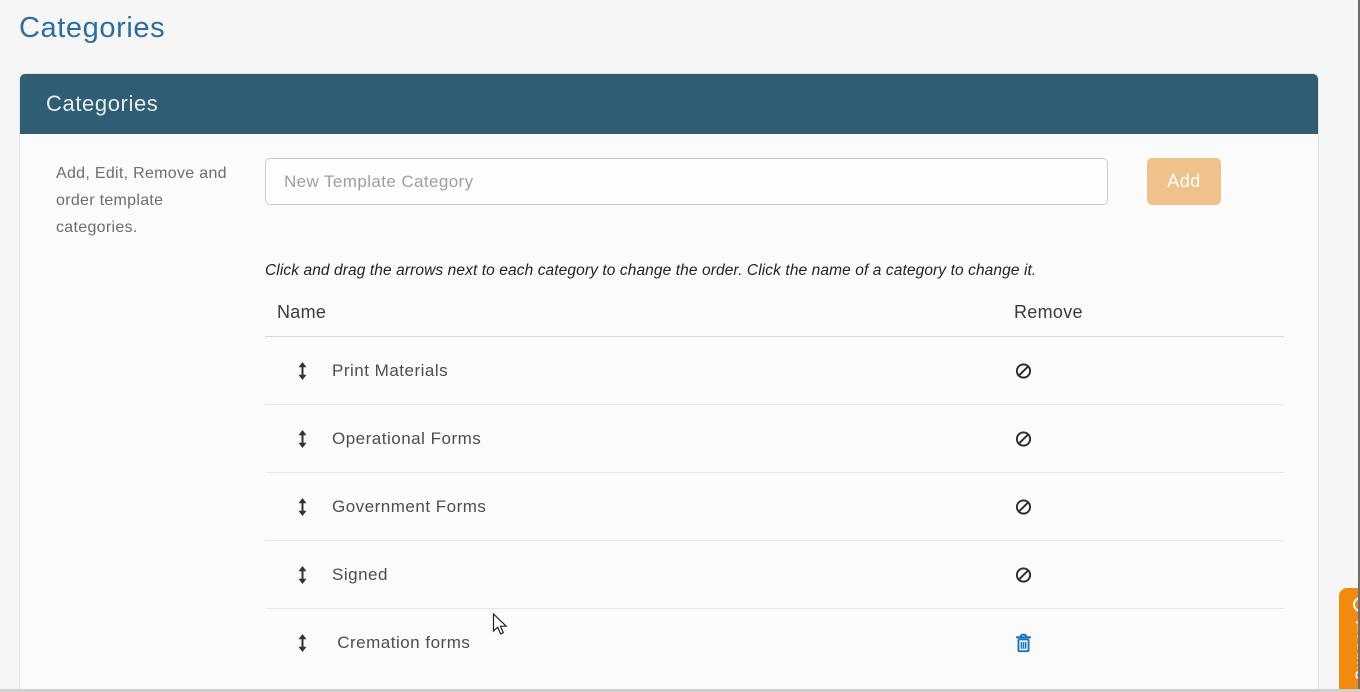 The image size is (1360, 692). Describe the element at coordinates (1184, 181) in the screenshot. I see `add-button: Add` at that location.